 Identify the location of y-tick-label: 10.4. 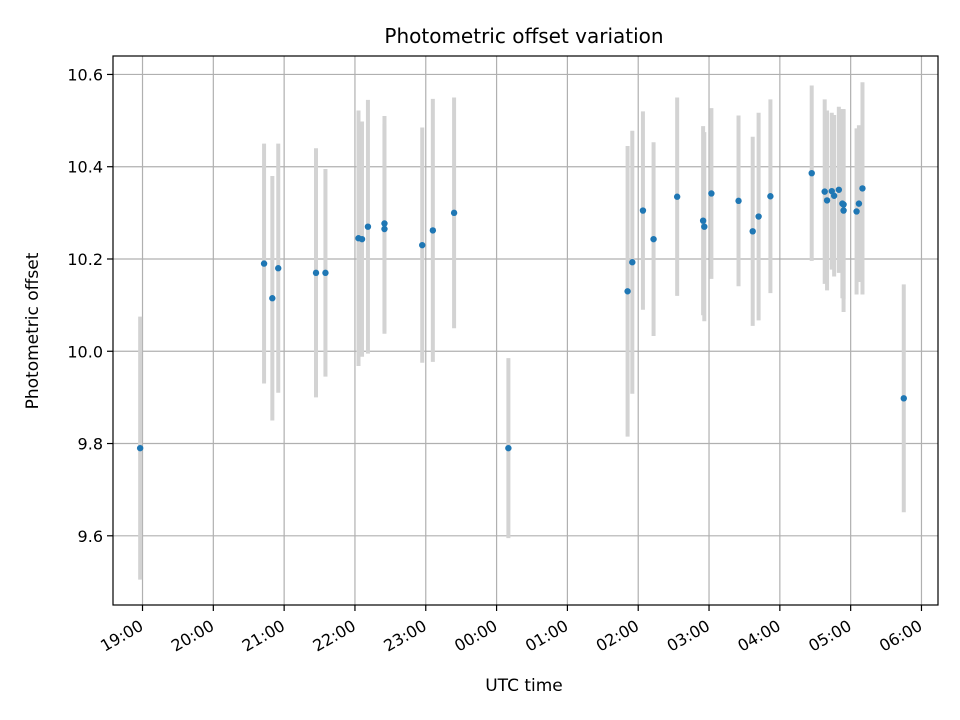
(85, 167).